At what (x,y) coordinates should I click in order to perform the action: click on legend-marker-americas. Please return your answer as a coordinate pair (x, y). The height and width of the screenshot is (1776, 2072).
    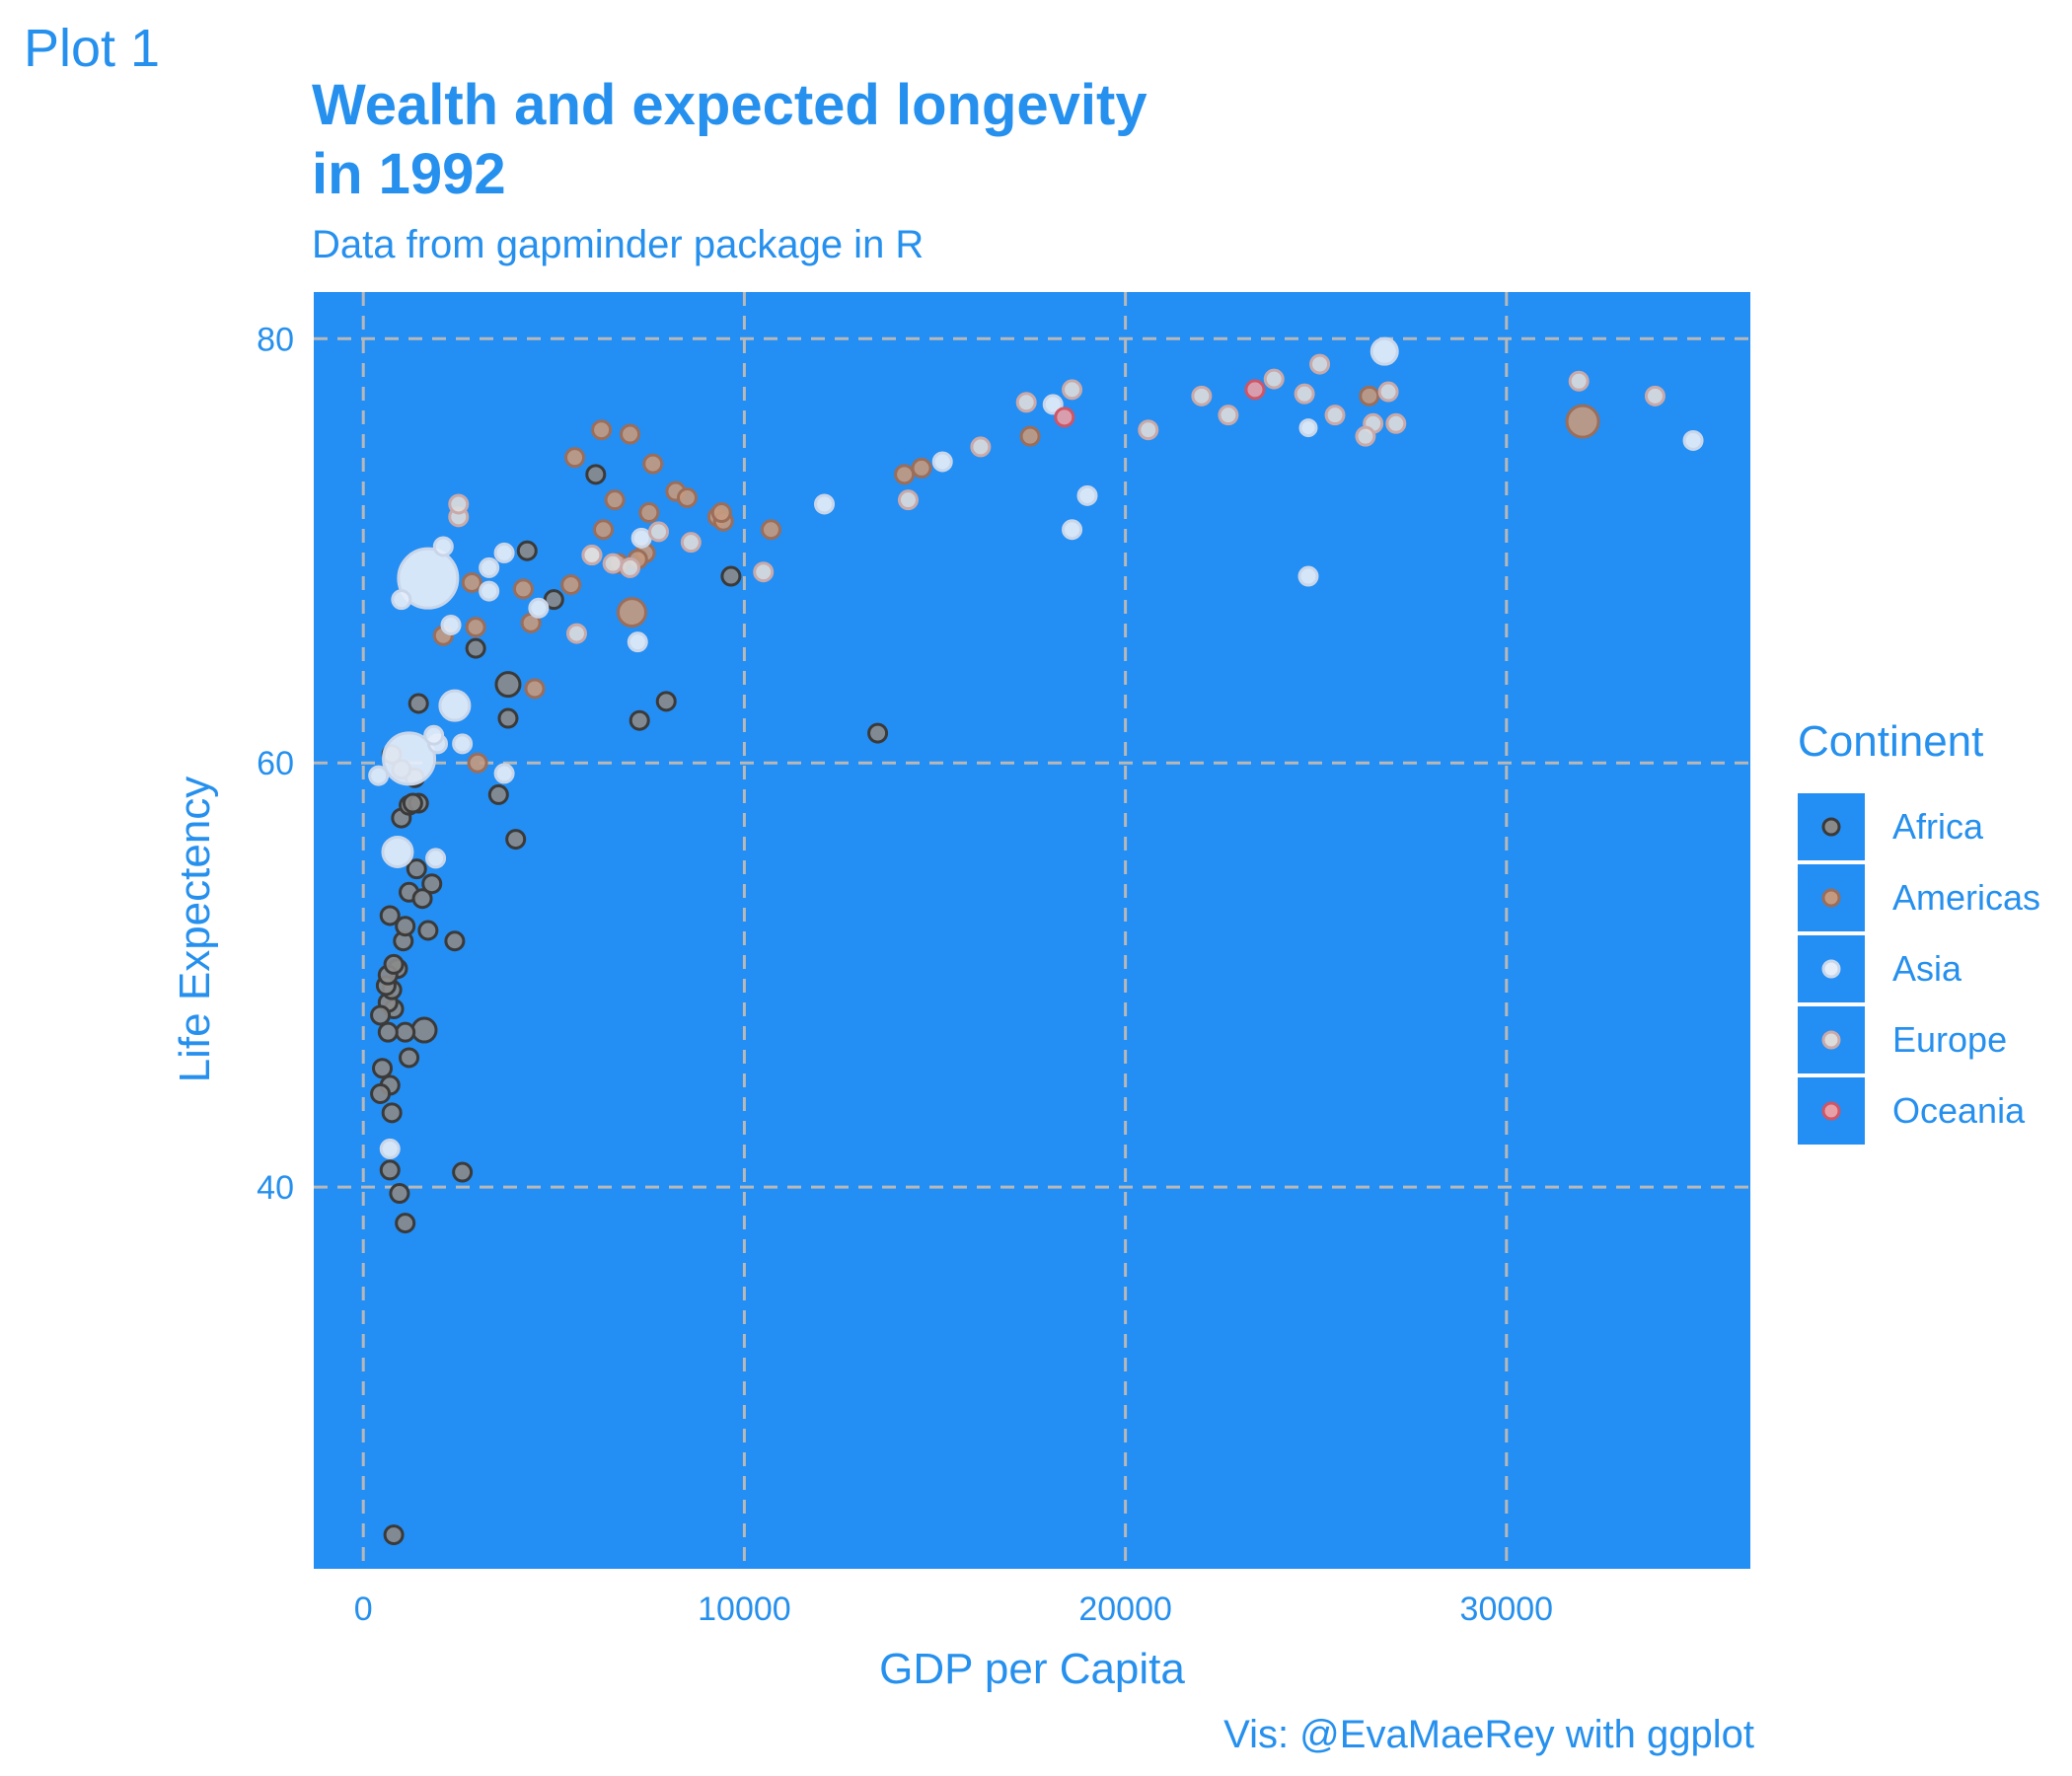
    Looking at the image, I should click on (1831, 898).